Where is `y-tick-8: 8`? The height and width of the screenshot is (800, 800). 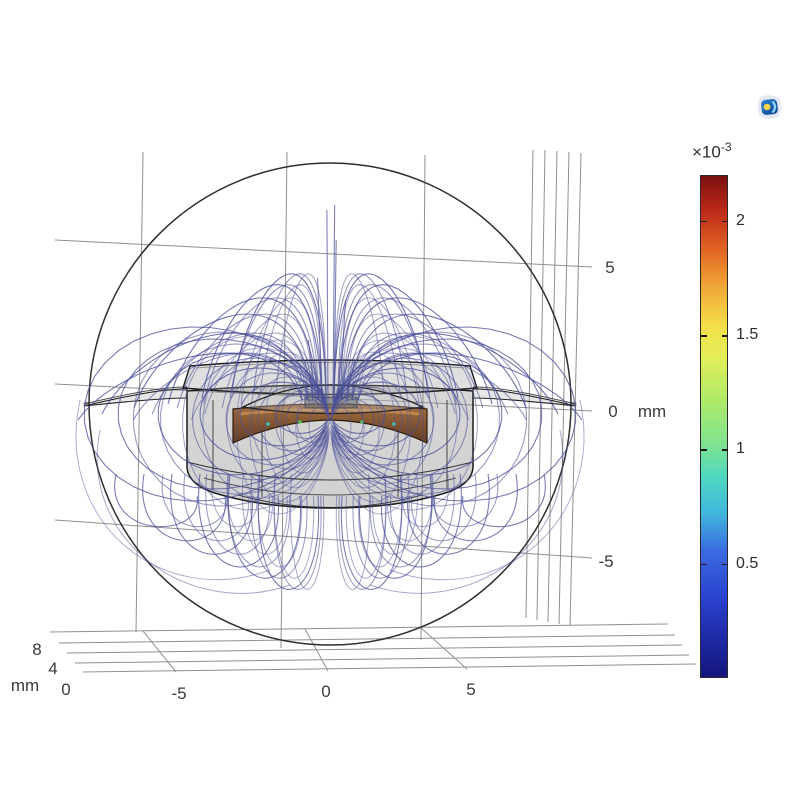 y-tick-8: 8 is located at coordinates (36, 649).